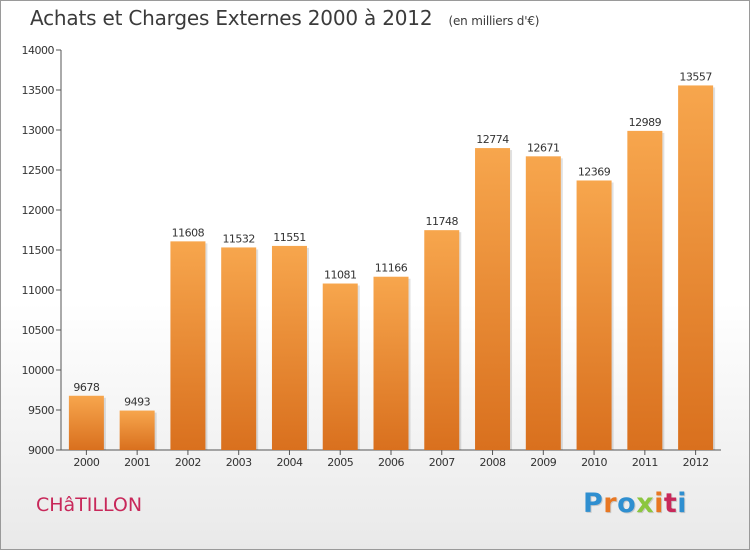 This screenshot has height=550, width=750. What do you see at coordinates (594, 462) in the screenshot?
I see `x-tick-label: 2010` at bounding box center [594, 462].